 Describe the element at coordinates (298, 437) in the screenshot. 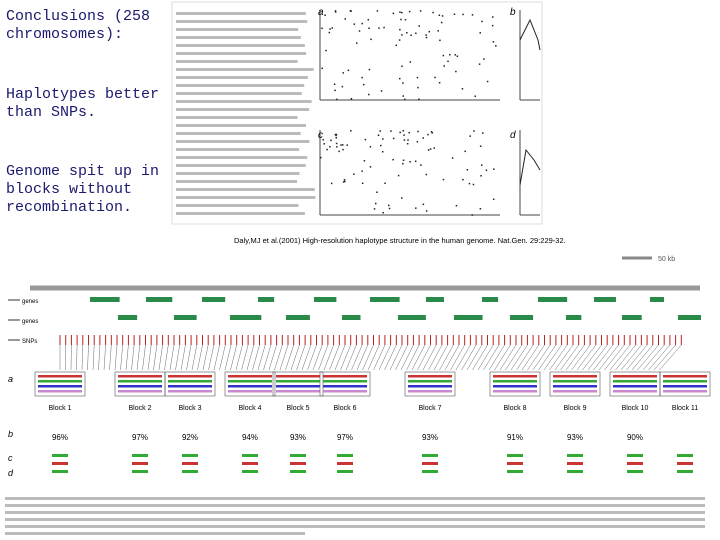

I see `coverage: 93%` at that location.